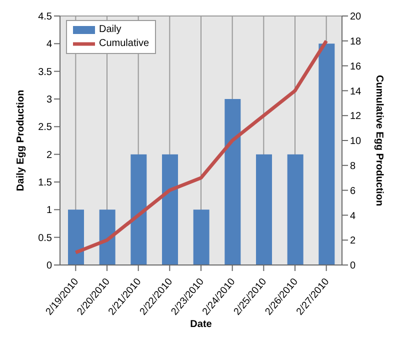 This screenshot has height=339, width=400. Describe the element at coordinates (49, 266) in the screenshot. I see `y-tick-label: 0` at that location.